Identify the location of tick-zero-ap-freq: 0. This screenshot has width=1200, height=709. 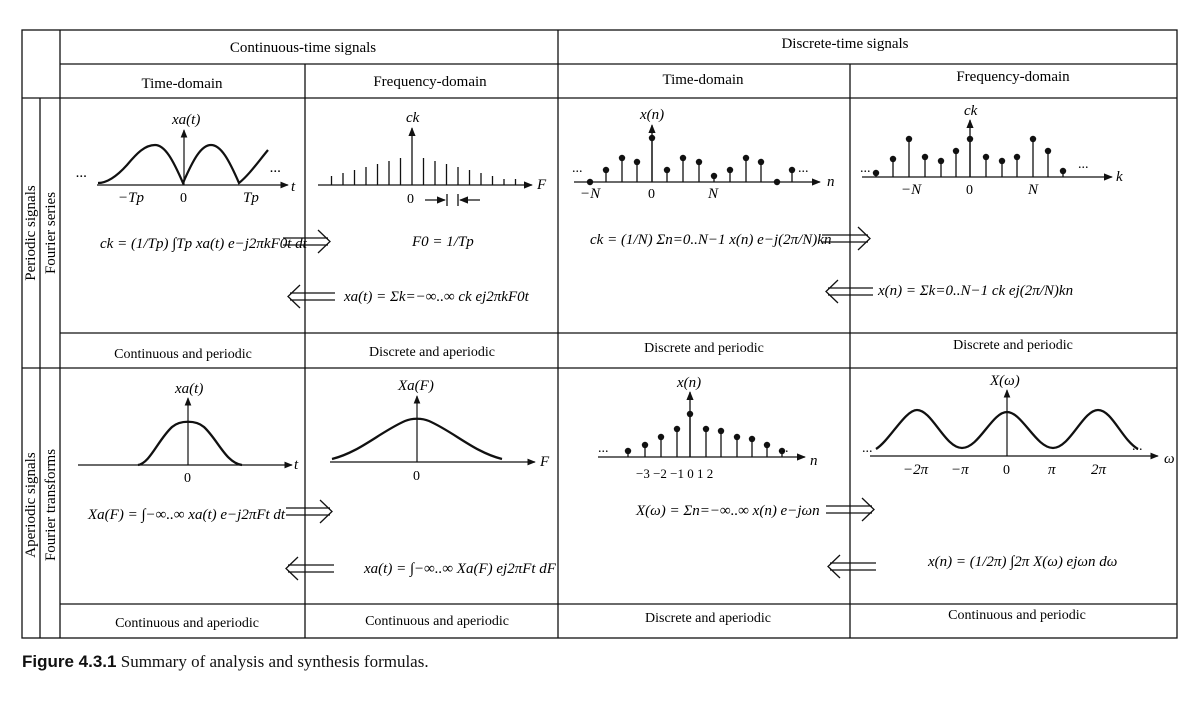
(416, 476).